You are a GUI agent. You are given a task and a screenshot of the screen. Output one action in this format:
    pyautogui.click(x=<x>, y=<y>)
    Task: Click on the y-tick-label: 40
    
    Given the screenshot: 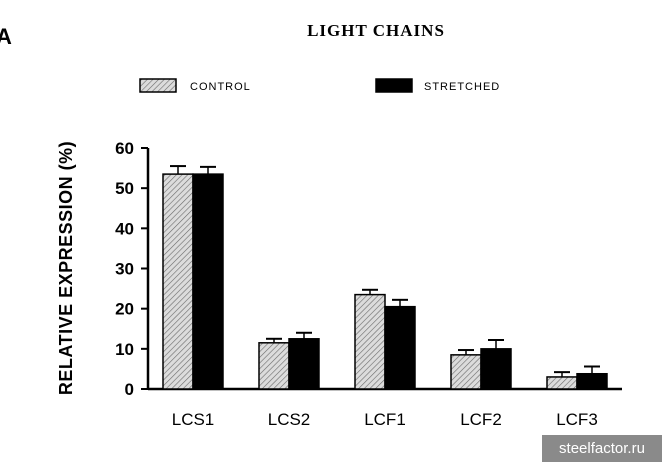 What is the action you would take?
    pyautogui.click(x=124, y=228)
    